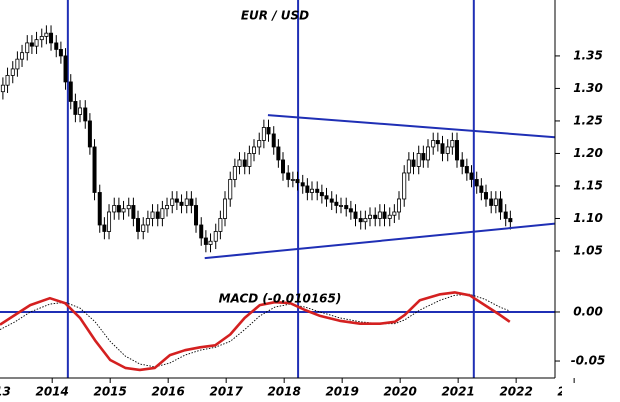  Describe the element at coordinates (5, 392) in the screenshot. I see `x-tick-label: 2013` at that location.